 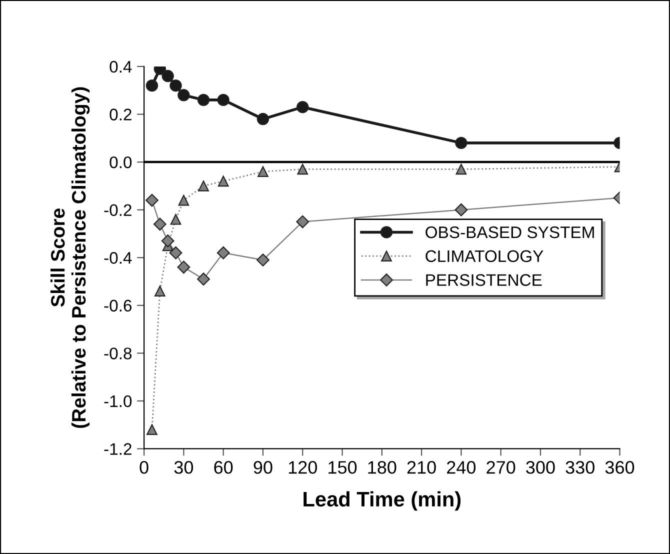 What do you see at coordinates (382, 467) in the screenshot?
I see `x-tick-label: 180` at bounding box center [382, 467].